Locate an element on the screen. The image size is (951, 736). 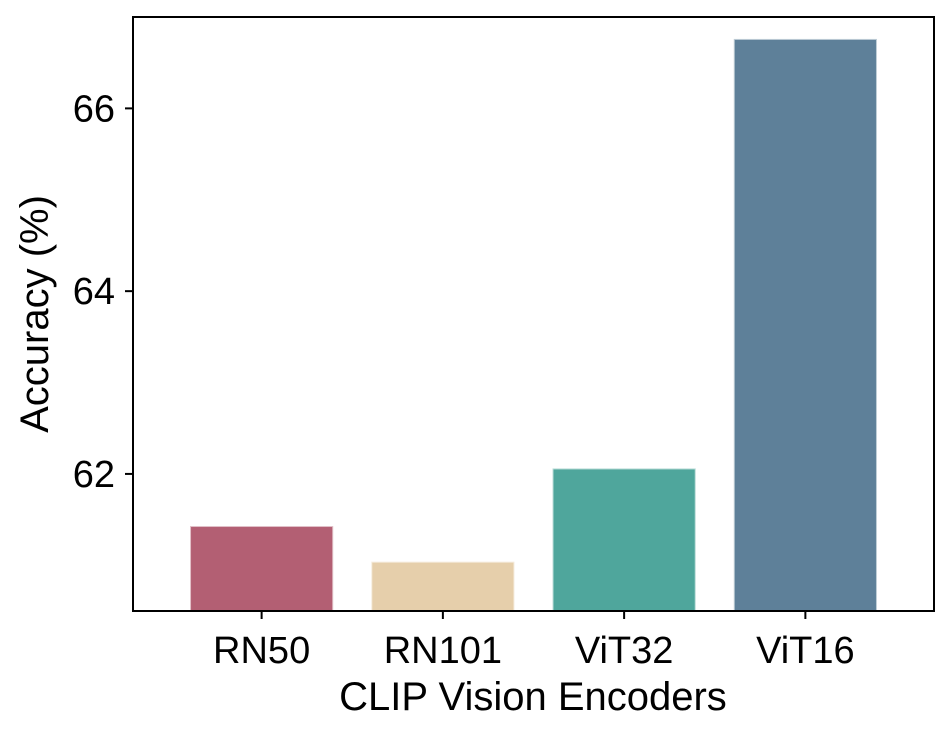
x-tick-label: RN50 is located at coordinates (261, 651).